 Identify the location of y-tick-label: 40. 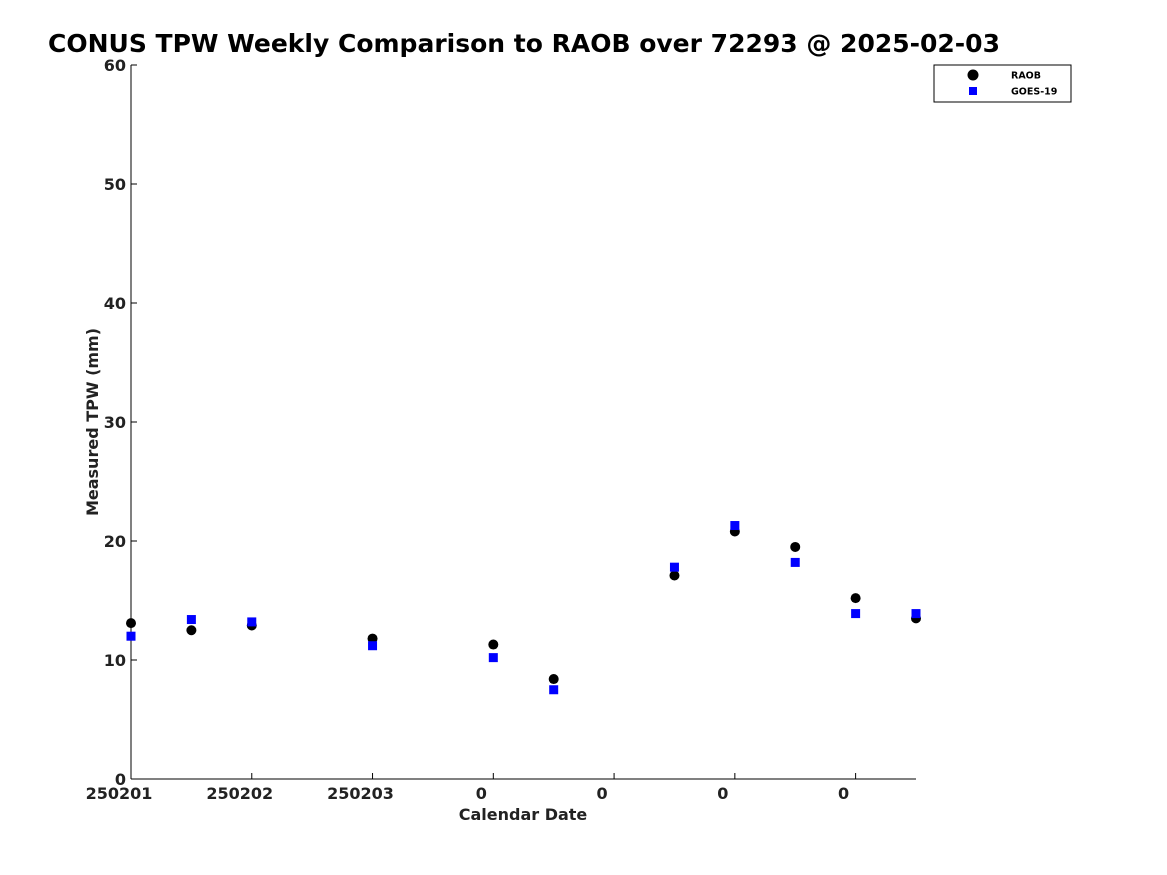
(115, 303).